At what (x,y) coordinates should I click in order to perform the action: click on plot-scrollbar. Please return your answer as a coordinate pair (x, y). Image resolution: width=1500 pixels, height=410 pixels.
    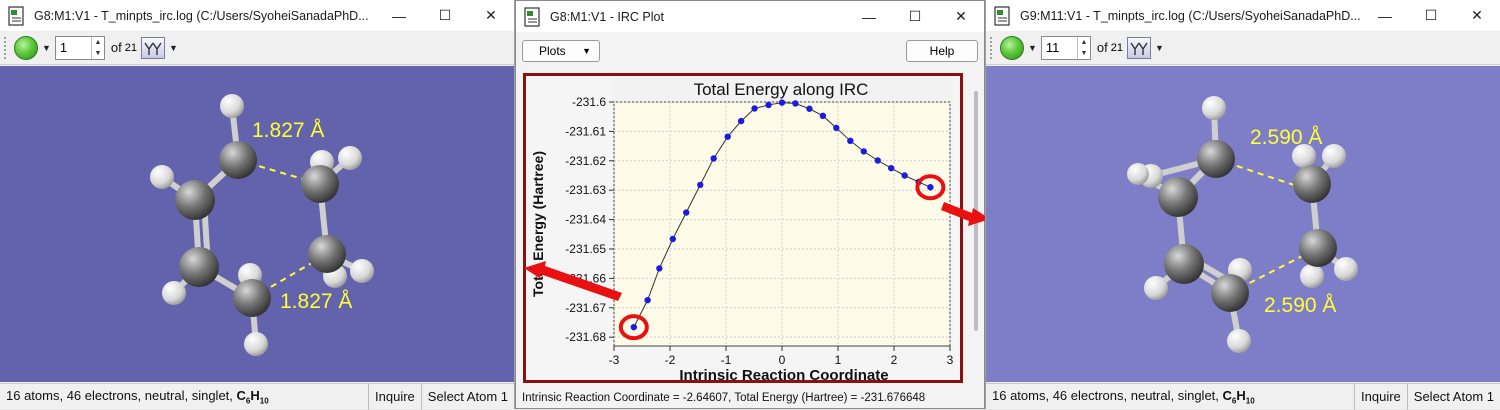
    Looking at the image, I should click on (976, 211).